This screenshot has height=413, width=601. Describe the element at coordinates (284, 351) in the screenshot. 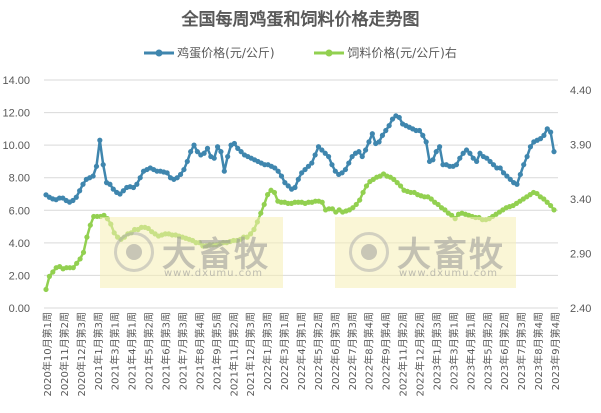

I see `x-tick-label: 2022年3月第1周` at that location.